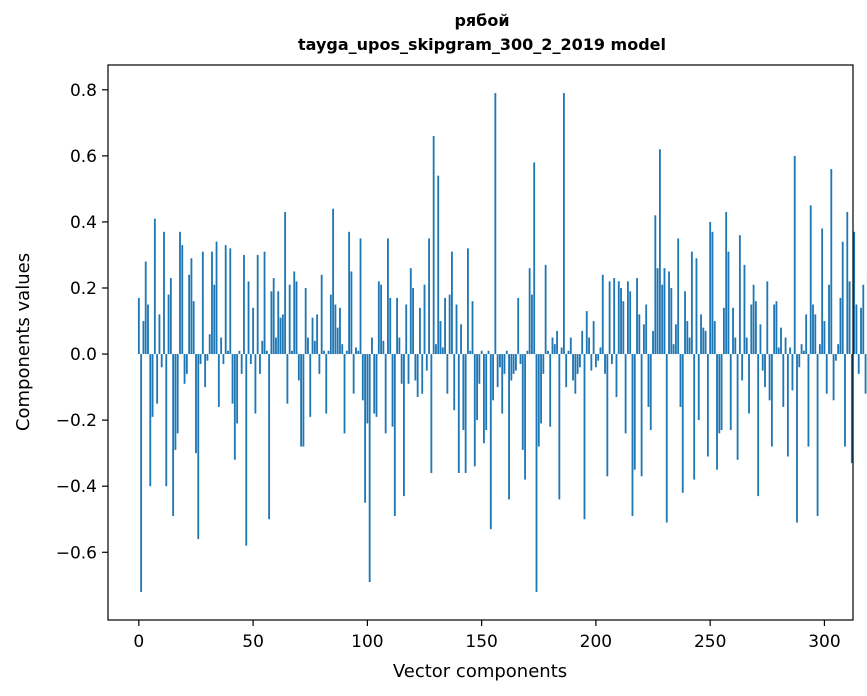 This screenshot has height=696, width=867. What do you see at coordinates (83, 289) in the screenshot?
I see `y-tick-label: 0.2` at bounding box center [83, 289].